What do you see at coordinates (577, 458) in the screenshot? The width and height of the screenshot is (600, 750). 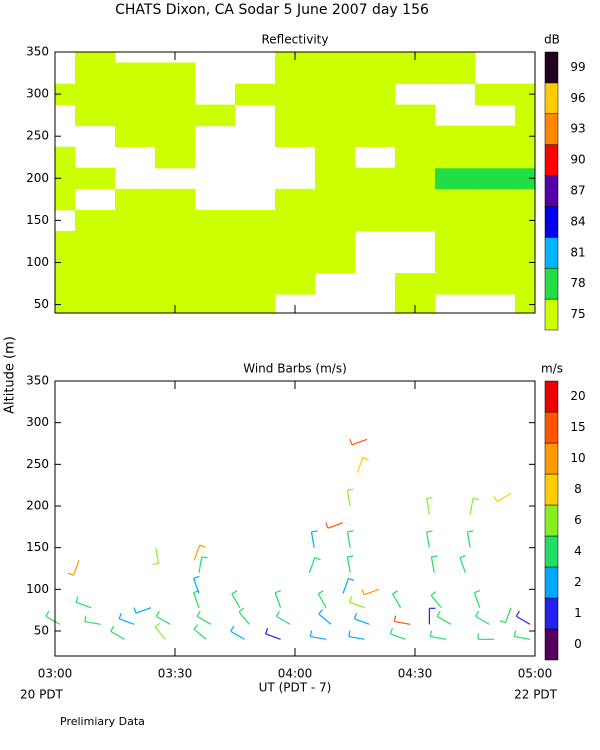 I see `colorbar-tick-label: 10` at bounding box center [577, 458].